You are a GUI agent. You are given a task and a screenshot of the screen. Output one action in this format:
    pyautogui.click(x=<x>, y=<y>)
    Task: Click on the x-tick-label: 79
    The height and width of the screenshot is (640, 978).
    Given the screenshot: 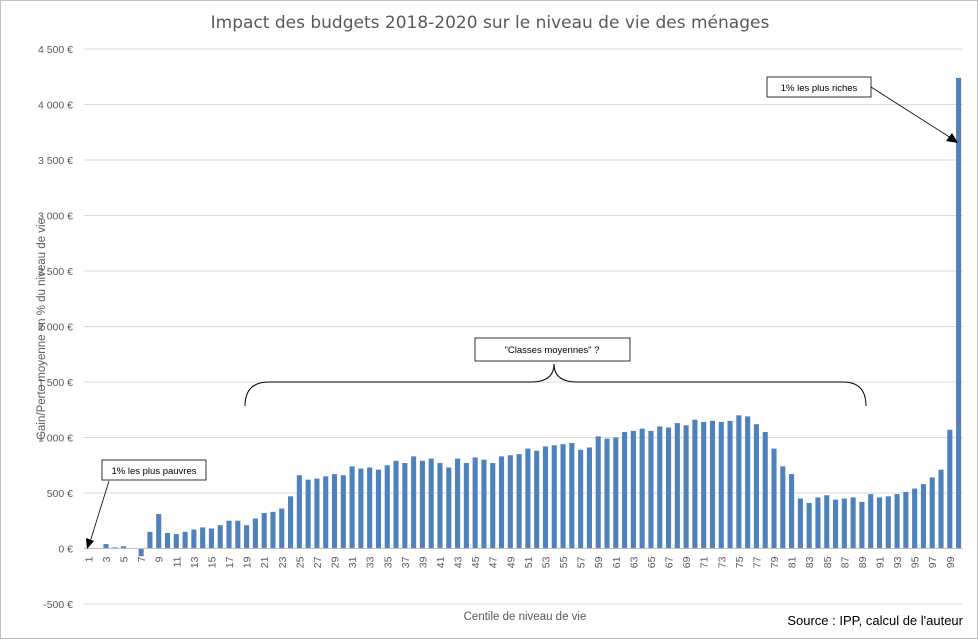 What is the action you would take?
    pyautogui.click(x=775, y=562)
    